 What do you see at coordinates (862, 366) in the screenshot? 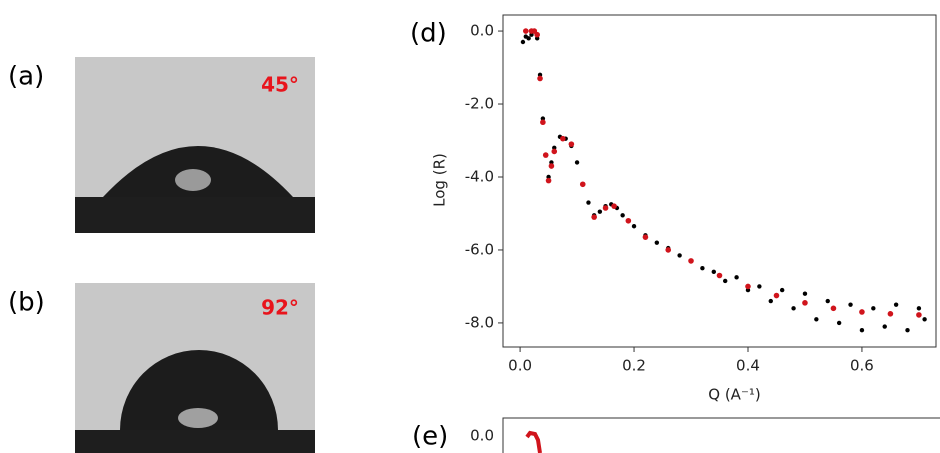
I see `x-tick-label: 0.6` at bounding box center [862, 366].